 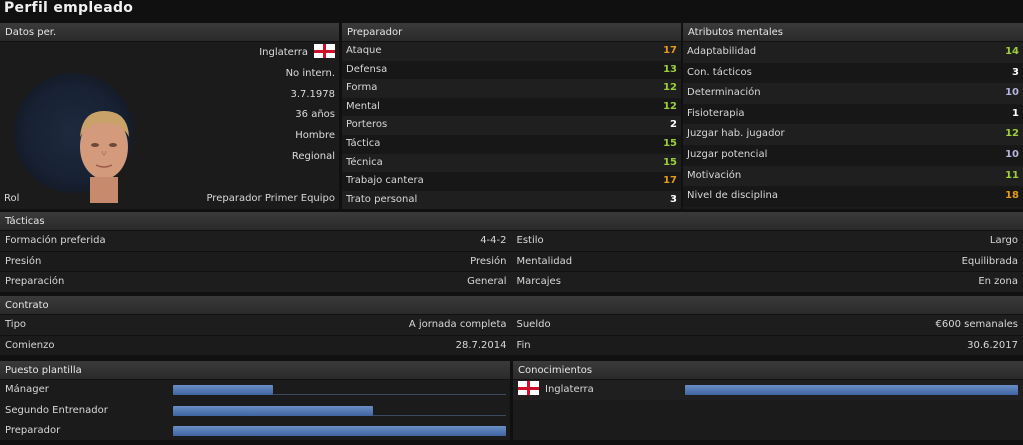 I want to click on attribute-value: 14, so click(x=1012, y=51).